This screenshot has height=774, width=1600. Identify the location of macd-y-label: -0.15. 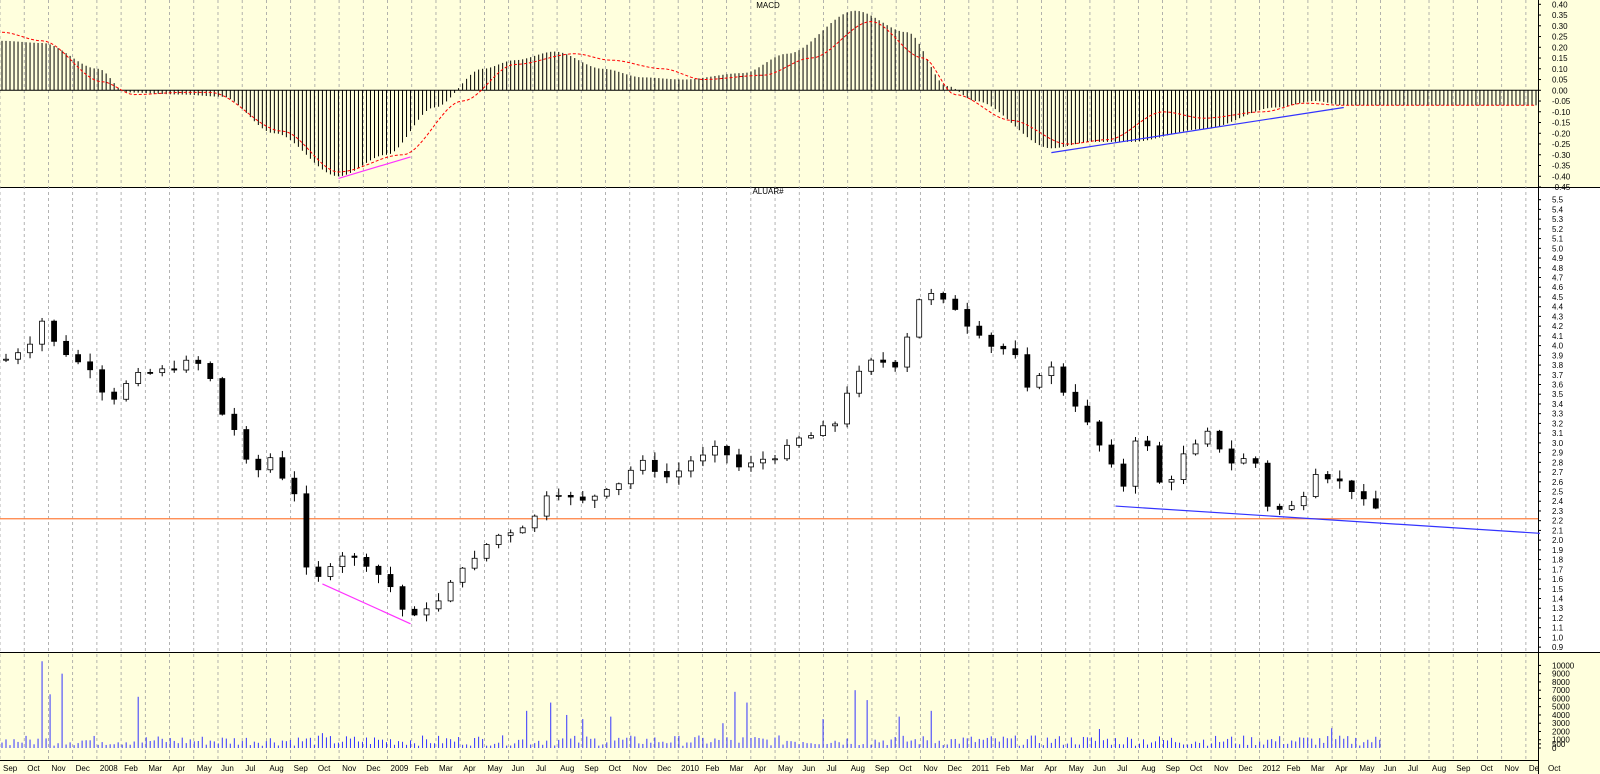
(1561, 123).